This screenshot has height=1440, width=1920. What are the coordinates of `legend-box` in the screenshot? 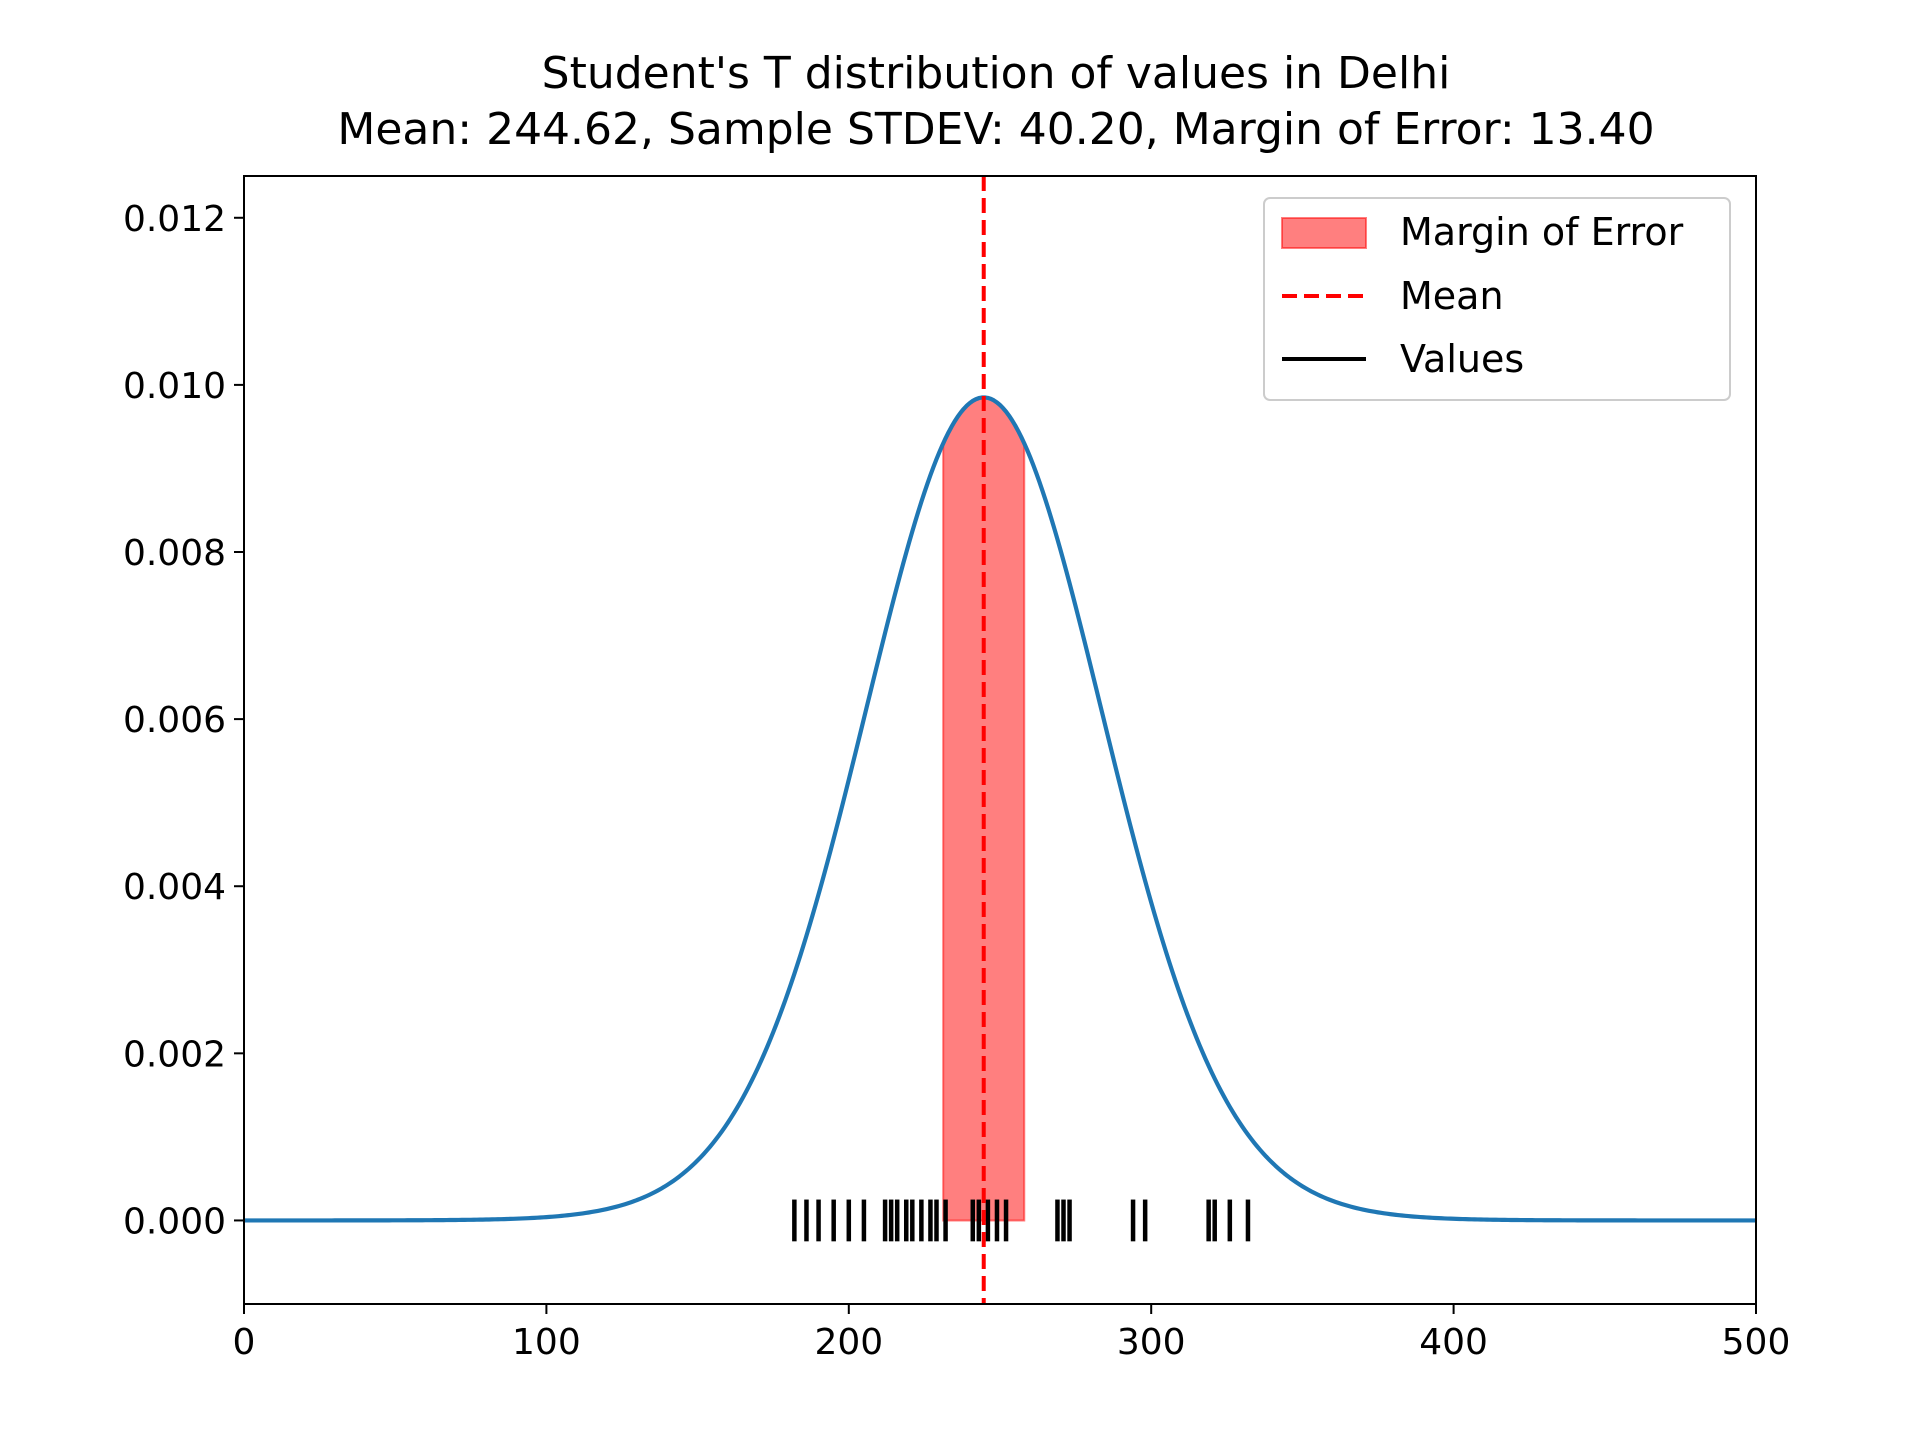 It's located at (1497, 299).